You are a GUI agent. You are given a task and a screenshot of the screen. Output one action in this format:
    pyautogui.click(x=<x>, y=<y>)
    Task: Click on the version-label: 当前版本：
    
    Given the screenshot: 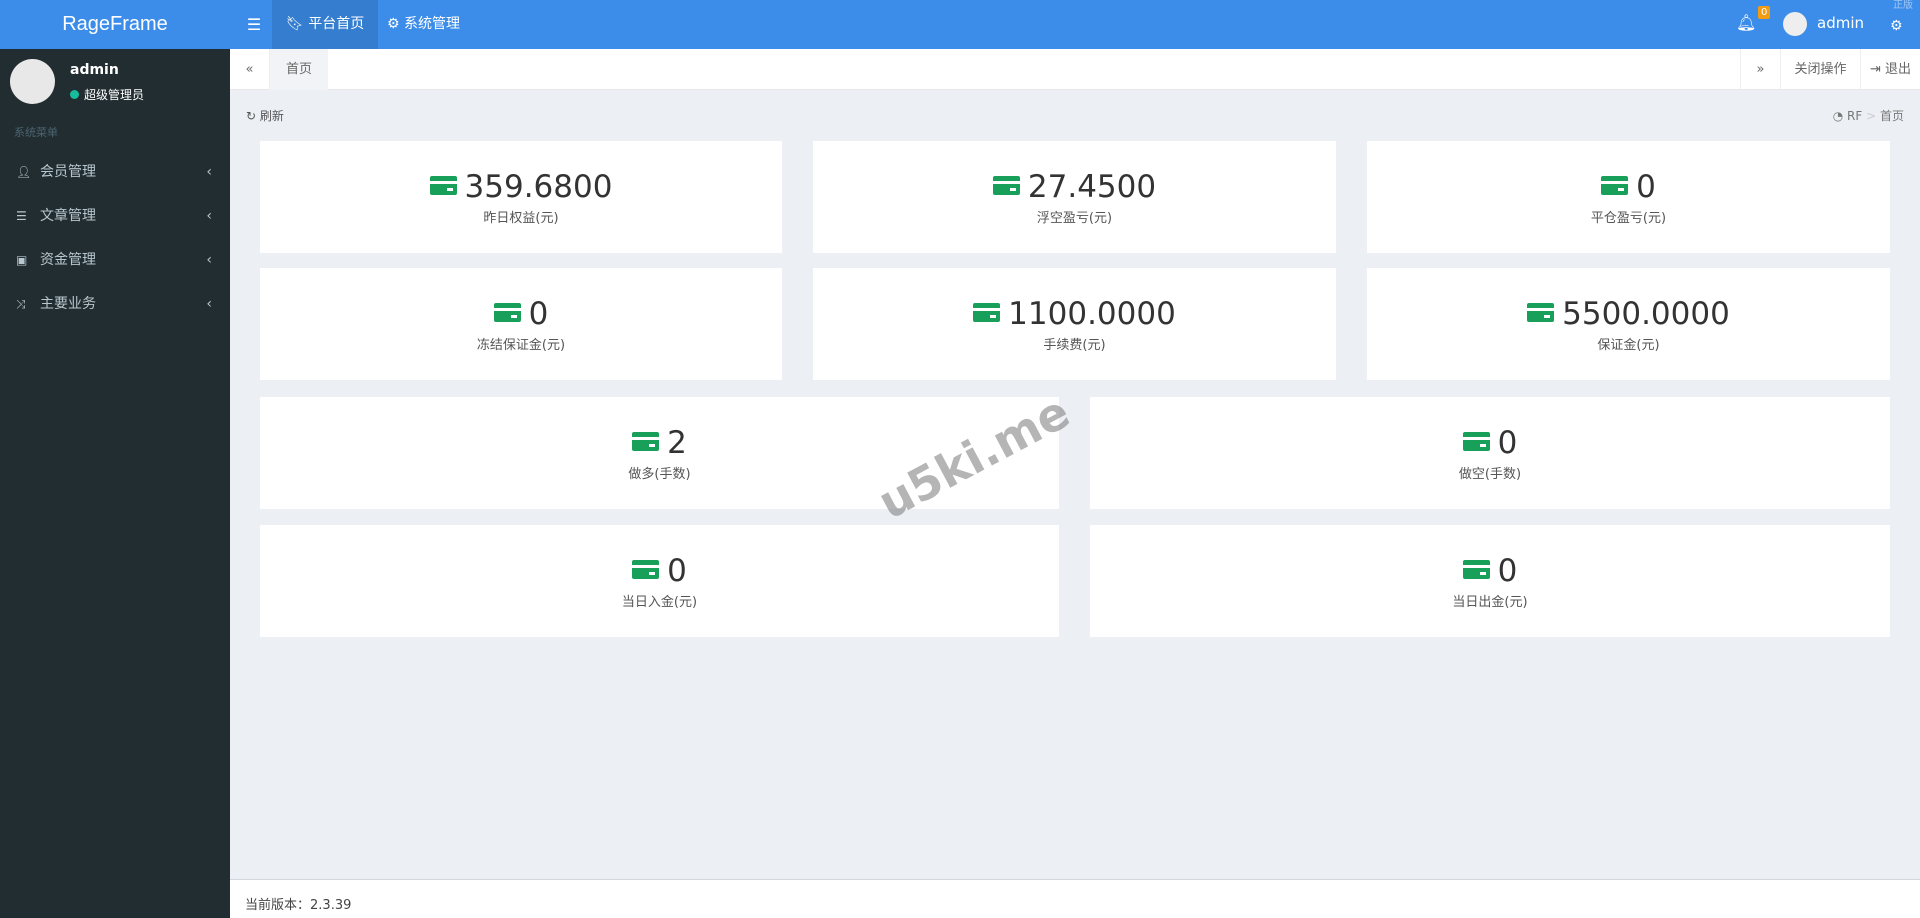 What is the action you would take?
    pyautogui.click(x=278, y=905)
    